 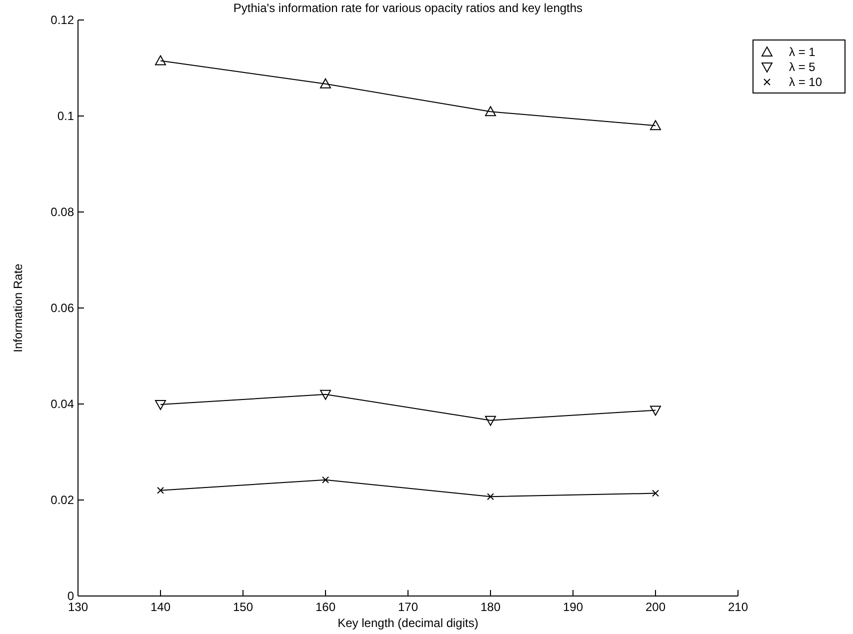 What do you see at coordinates (62, 404) in the screenshot?
I see `y-tick-label: 0.04` at bounding box center [62, 404].